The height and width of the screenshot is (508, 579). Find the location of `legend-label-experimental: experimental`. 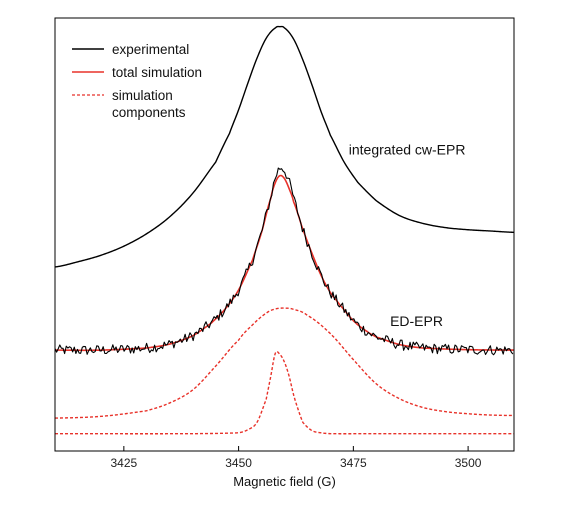

legend-label-experimental: experimental is located at coordinates (150, 49).